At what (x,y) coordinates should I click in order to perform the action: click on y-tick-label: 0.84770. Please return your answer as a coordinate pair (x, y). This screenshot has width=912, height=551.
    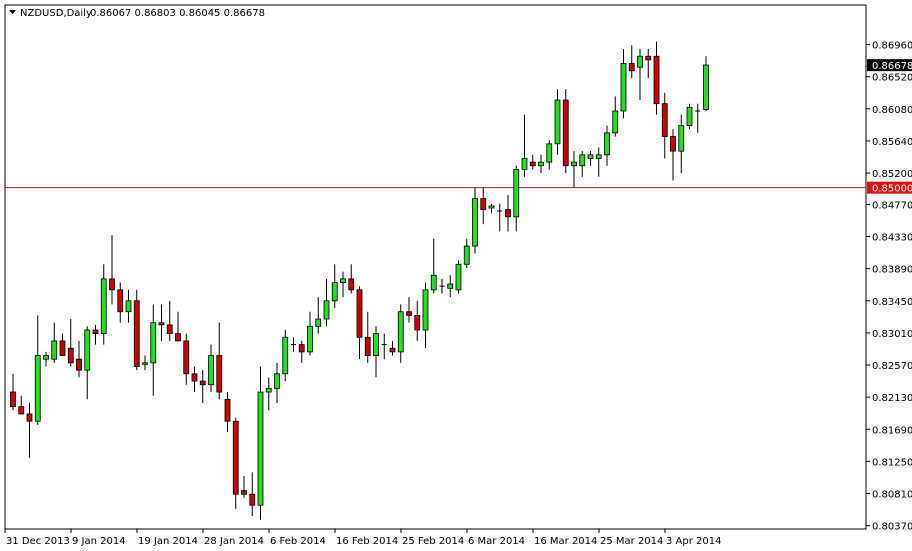
    Looking at the image, I should click on (892, 205).